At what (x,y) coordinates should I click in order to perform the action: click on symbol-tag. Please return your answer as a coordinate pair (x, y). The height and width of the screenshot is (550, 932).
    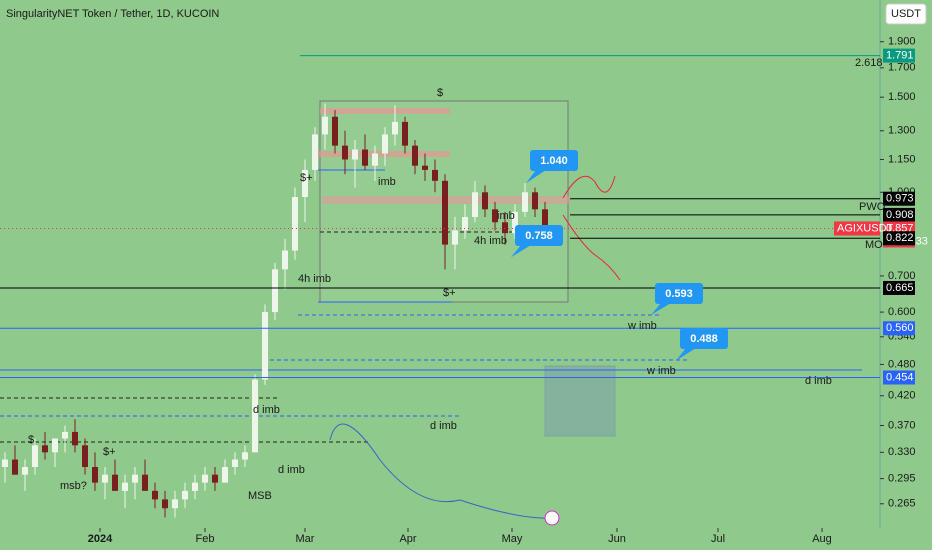
    Looking at the image, I should click on (857, 228).